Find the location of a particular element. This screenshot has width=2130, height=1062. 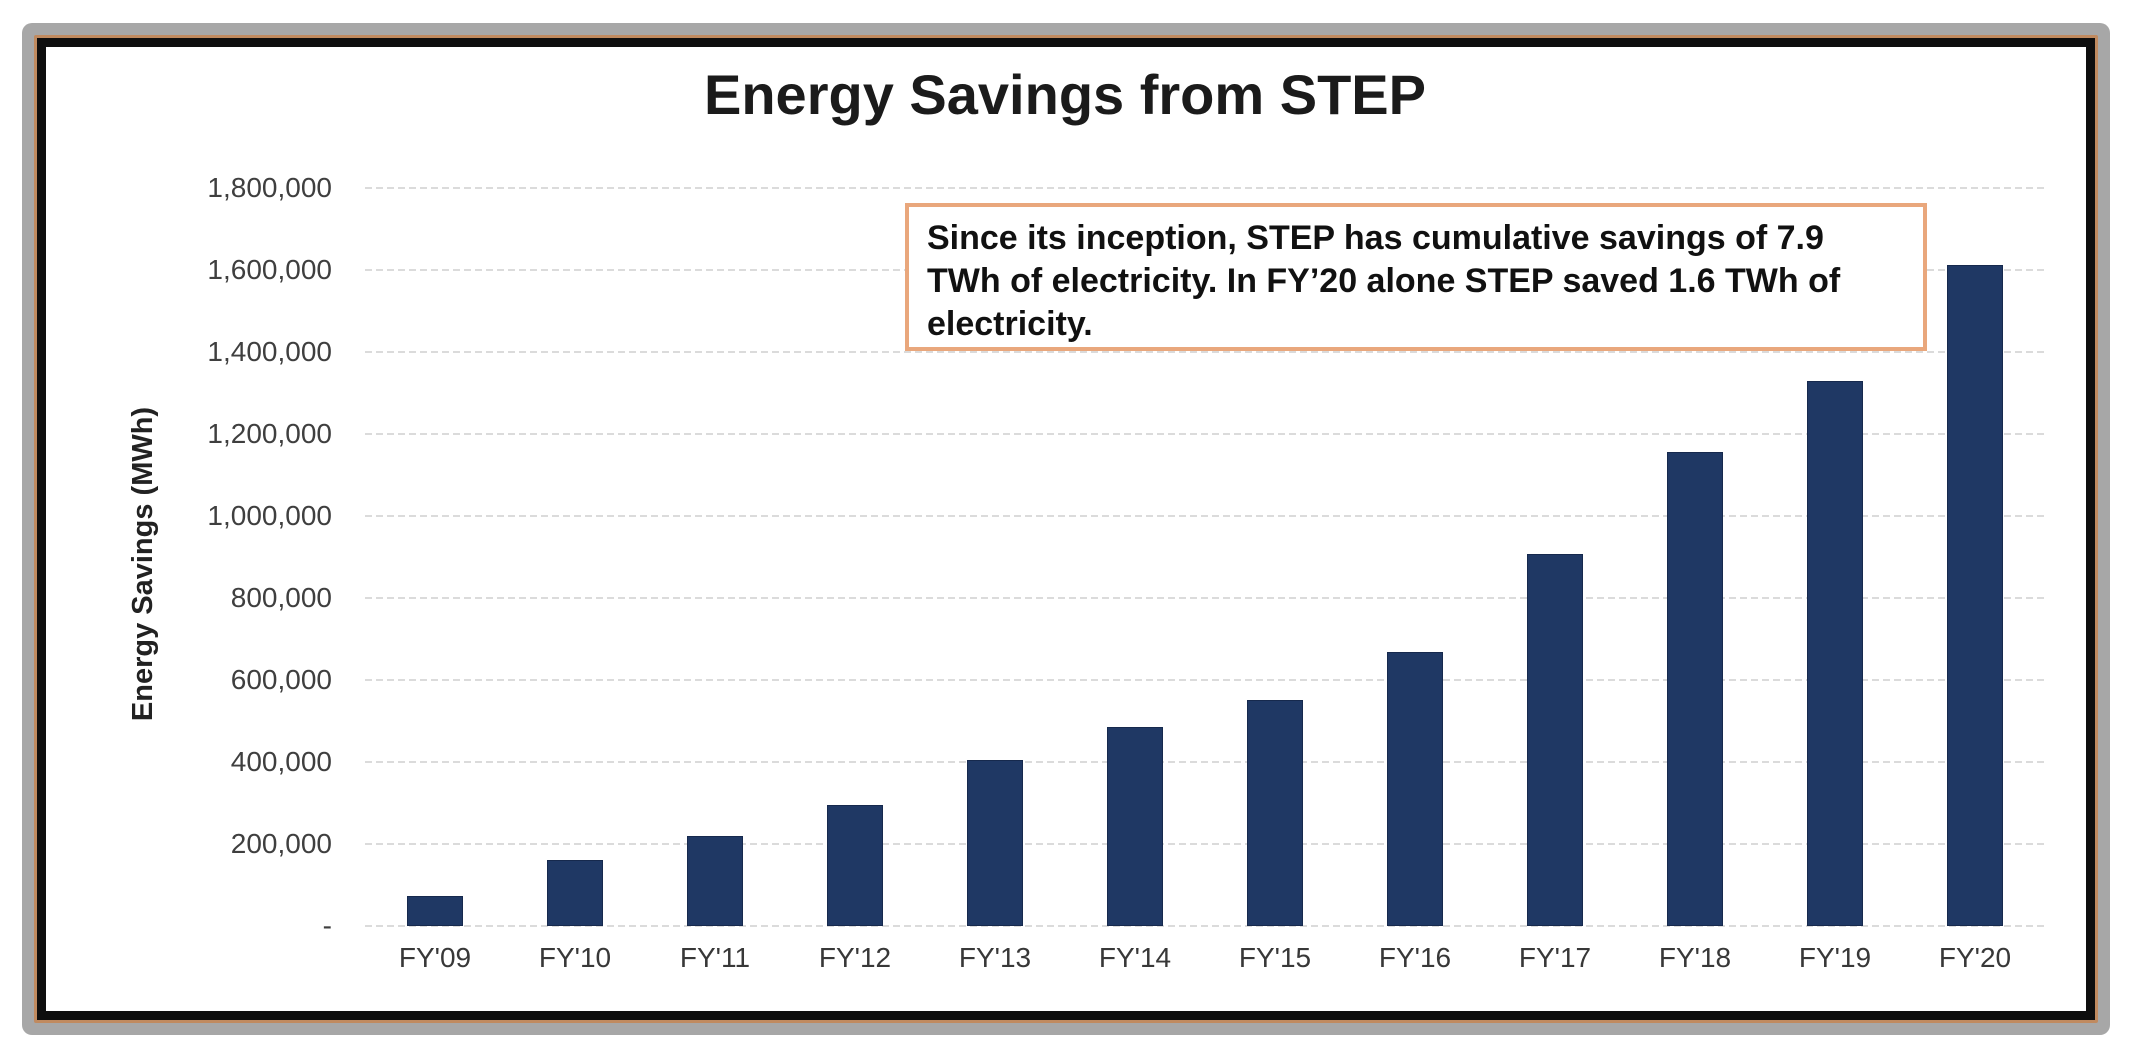

x-tick-label: FY'09 is located at coordinates (435, 957).